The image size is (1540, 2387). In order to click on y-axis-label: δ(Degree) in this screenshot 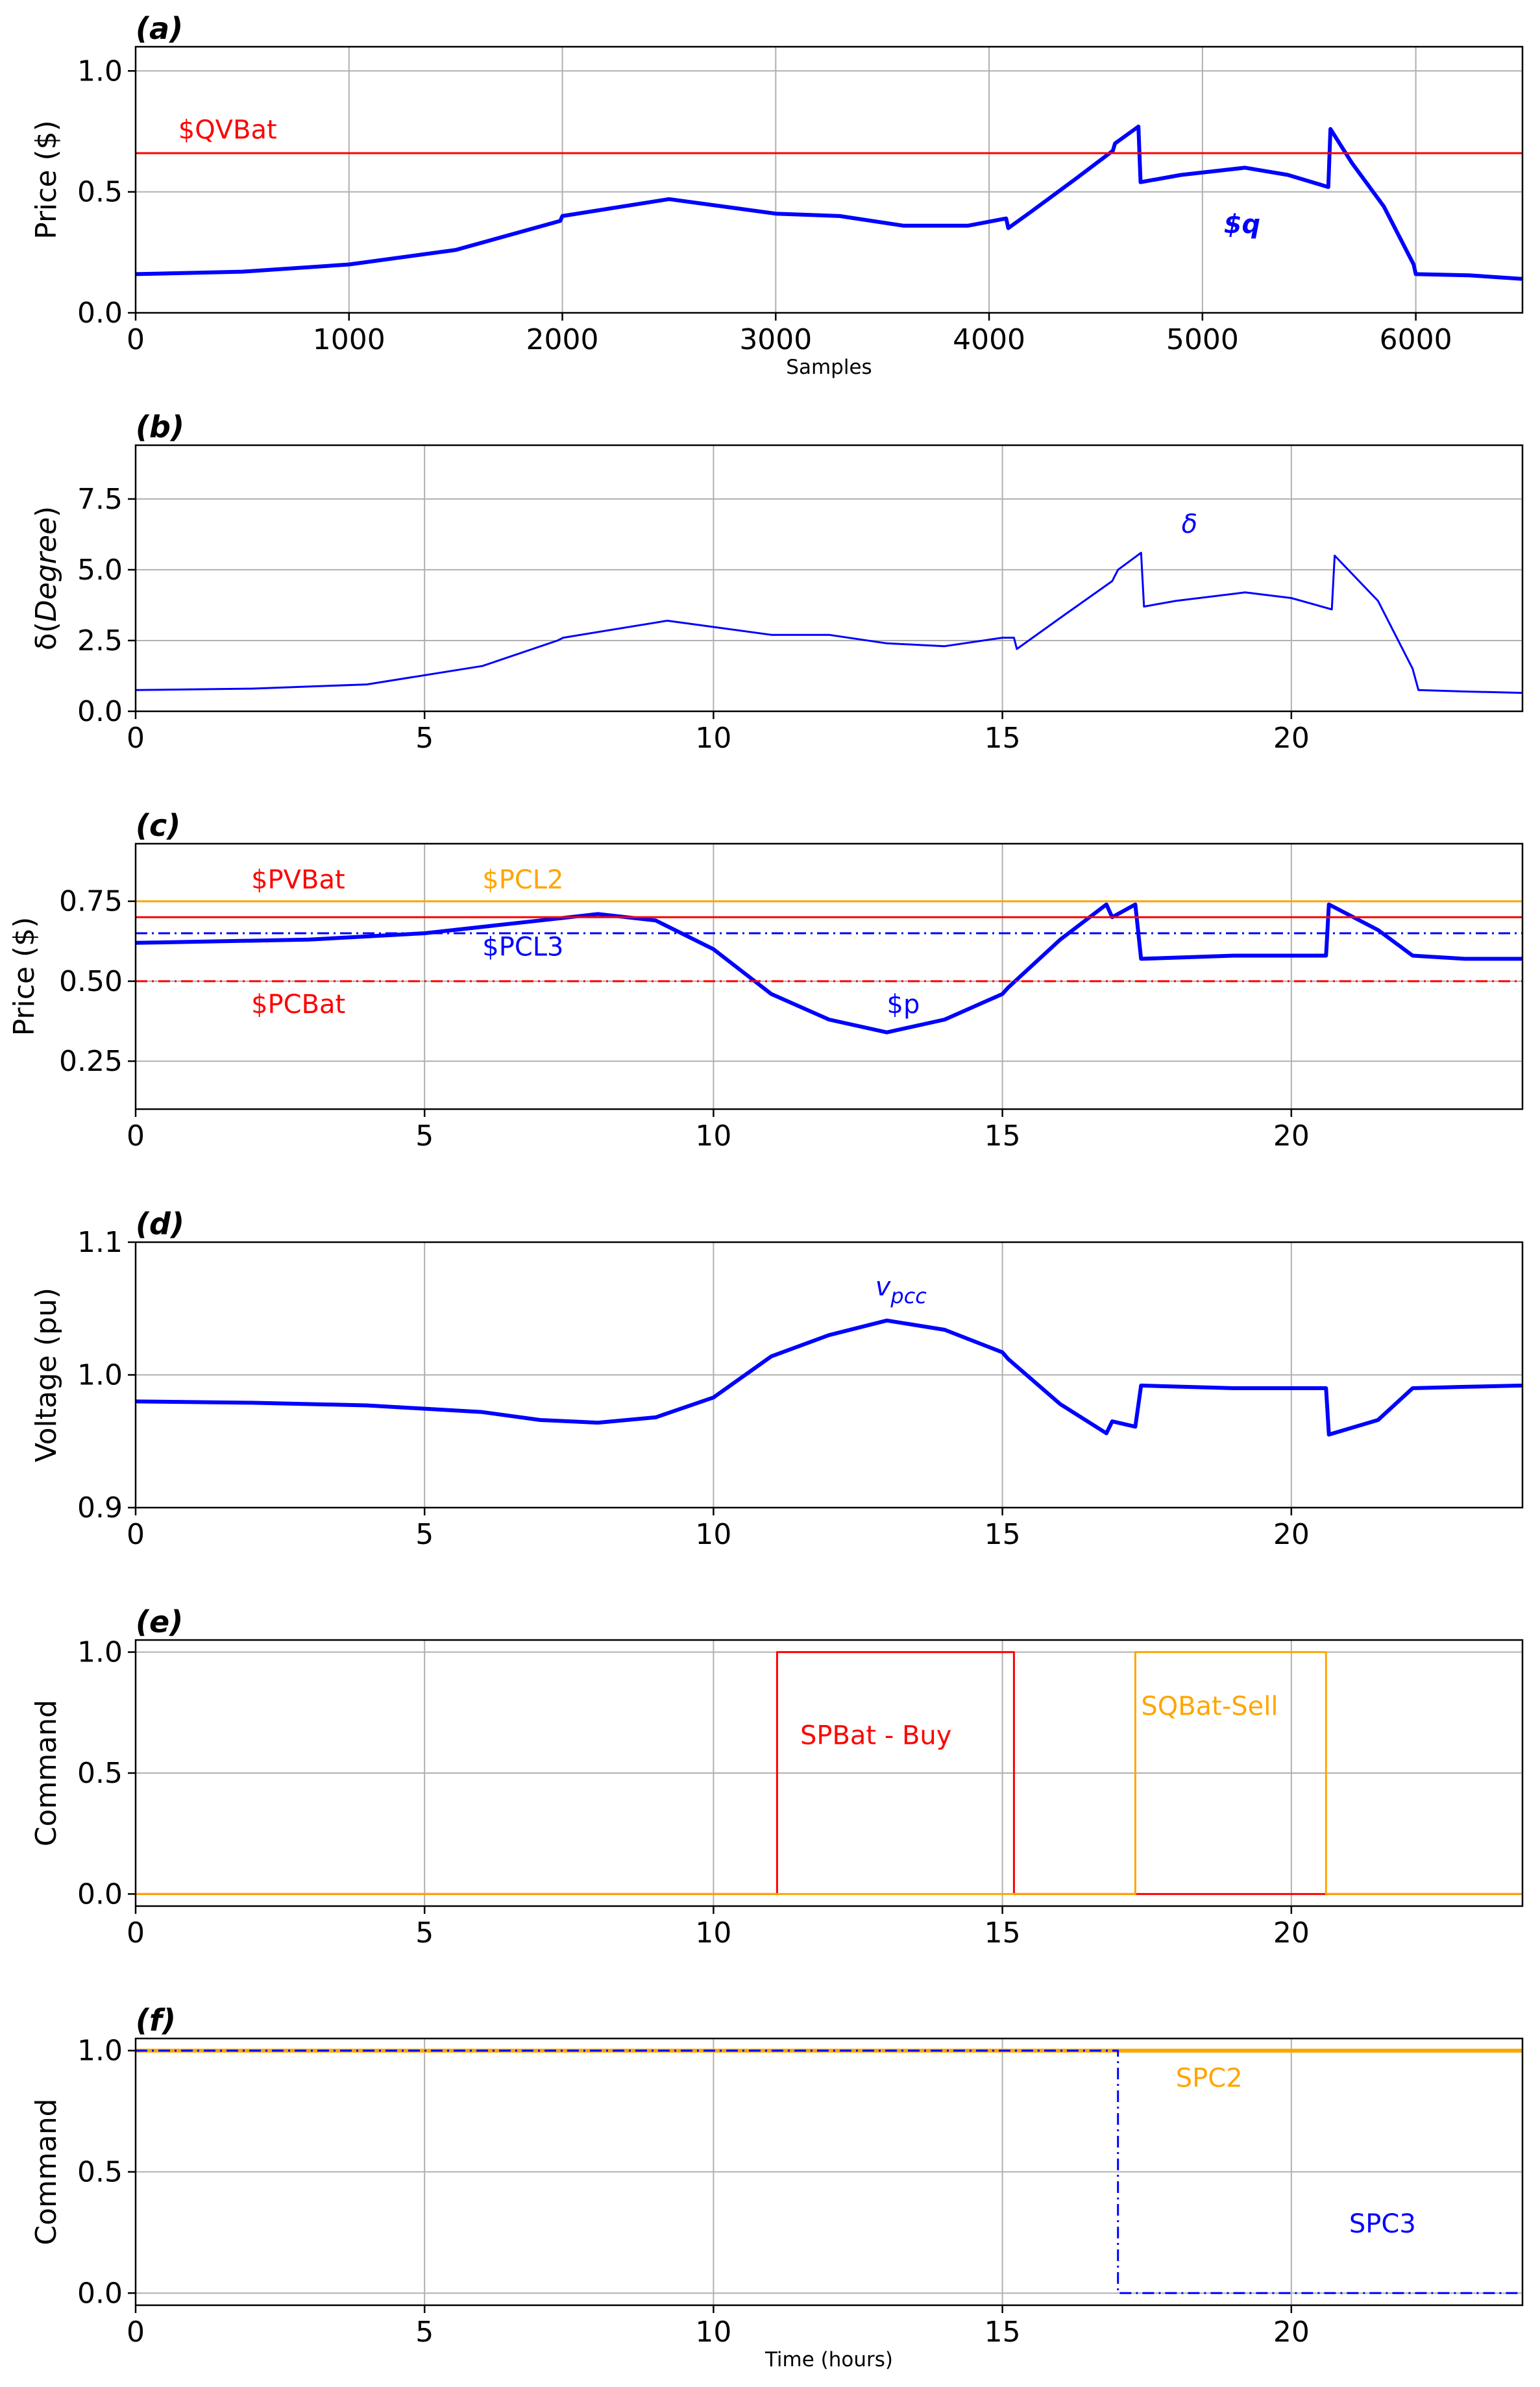, I will do `click(47, 578)`.